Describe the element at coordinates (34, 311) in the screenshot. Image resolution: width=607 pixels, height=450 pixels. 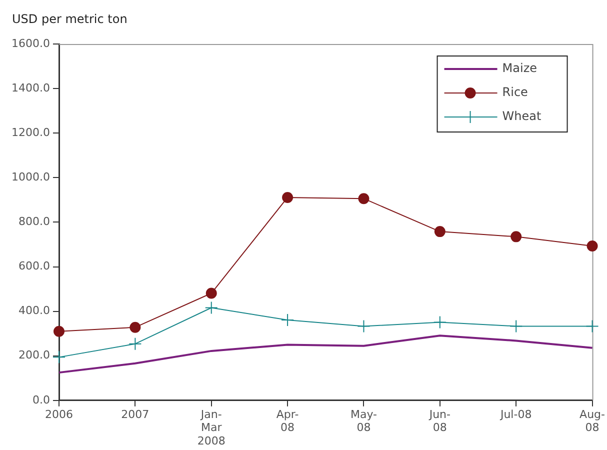
I see `y-tick-label: 400.0` at that location.